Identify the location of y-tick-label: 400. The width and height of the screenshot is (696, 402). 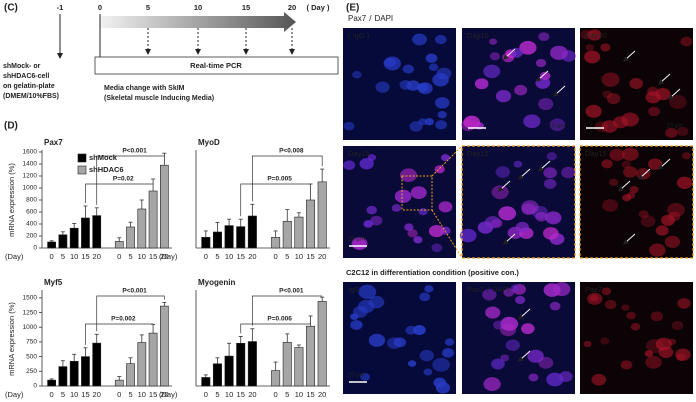
(31, 224).